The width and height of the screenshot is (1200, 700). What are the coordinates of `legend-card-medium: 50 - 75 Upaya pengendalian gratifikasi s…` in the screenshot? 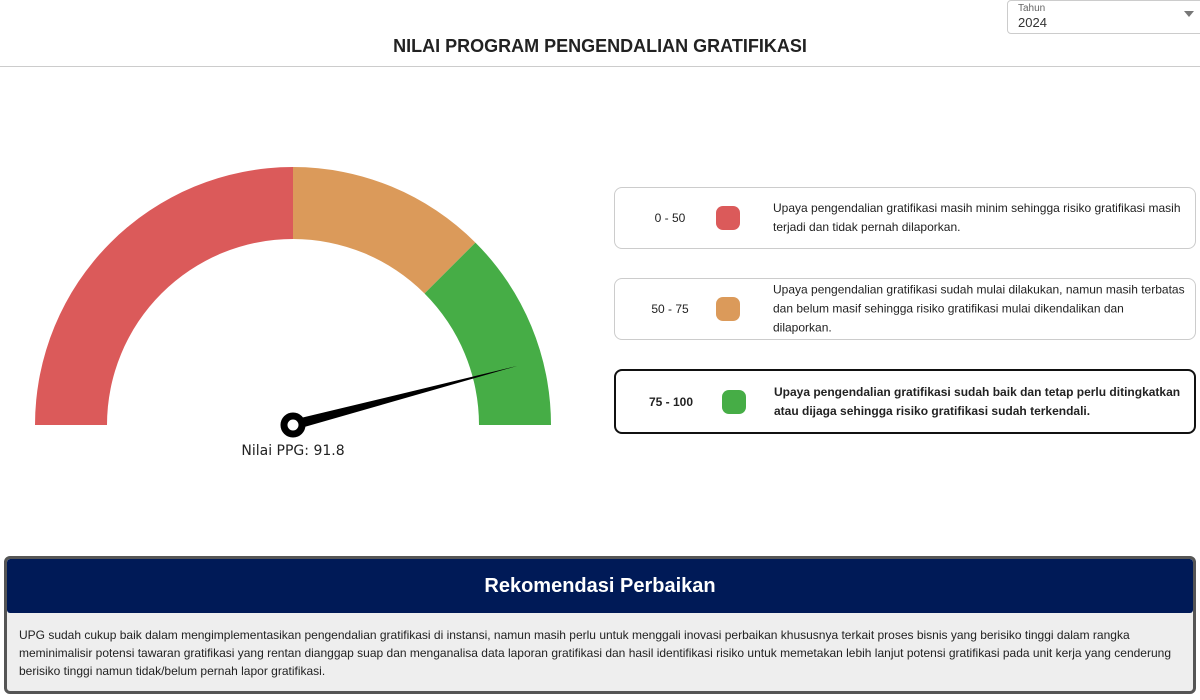 It's located at (905, 309).